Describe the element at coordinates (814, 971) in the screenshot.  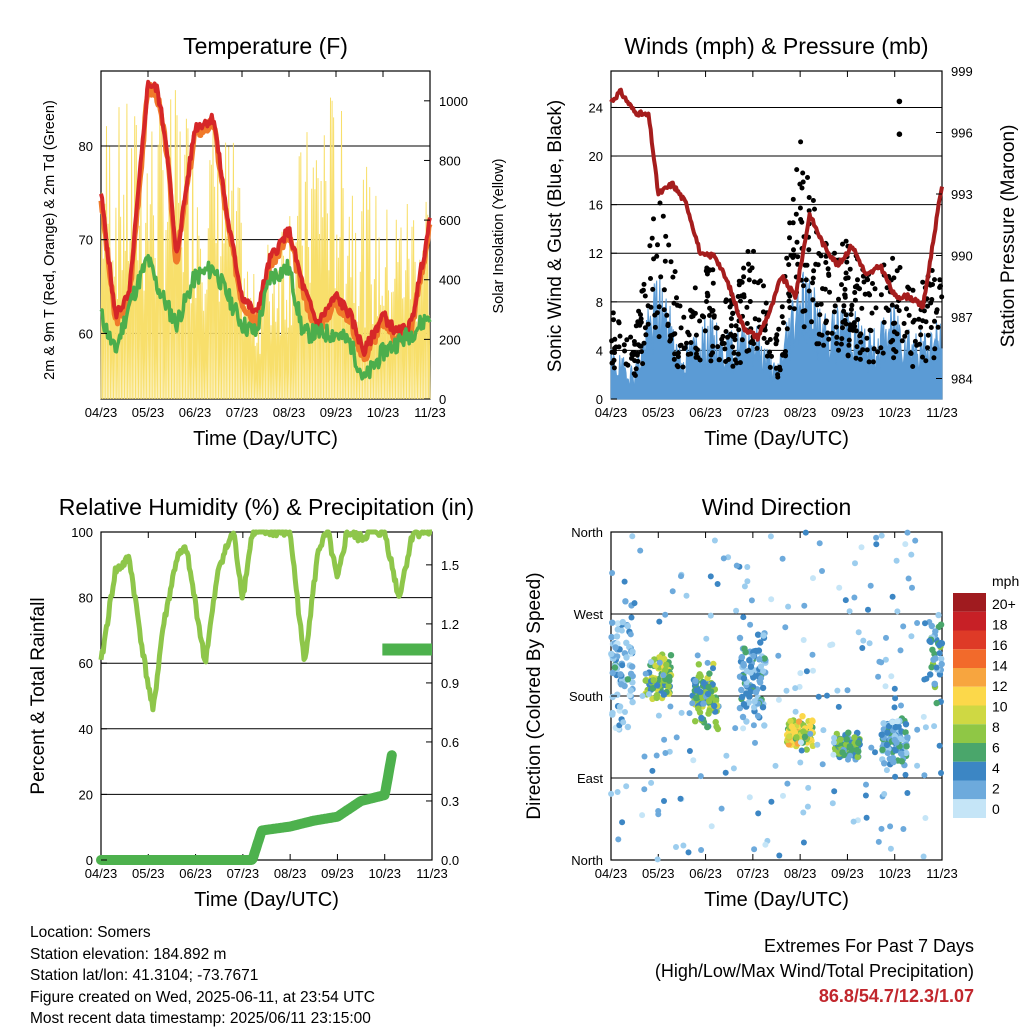
I see `extremes-subtitle: (High/Low/Max Wind/Total Precipitation)` at that location.